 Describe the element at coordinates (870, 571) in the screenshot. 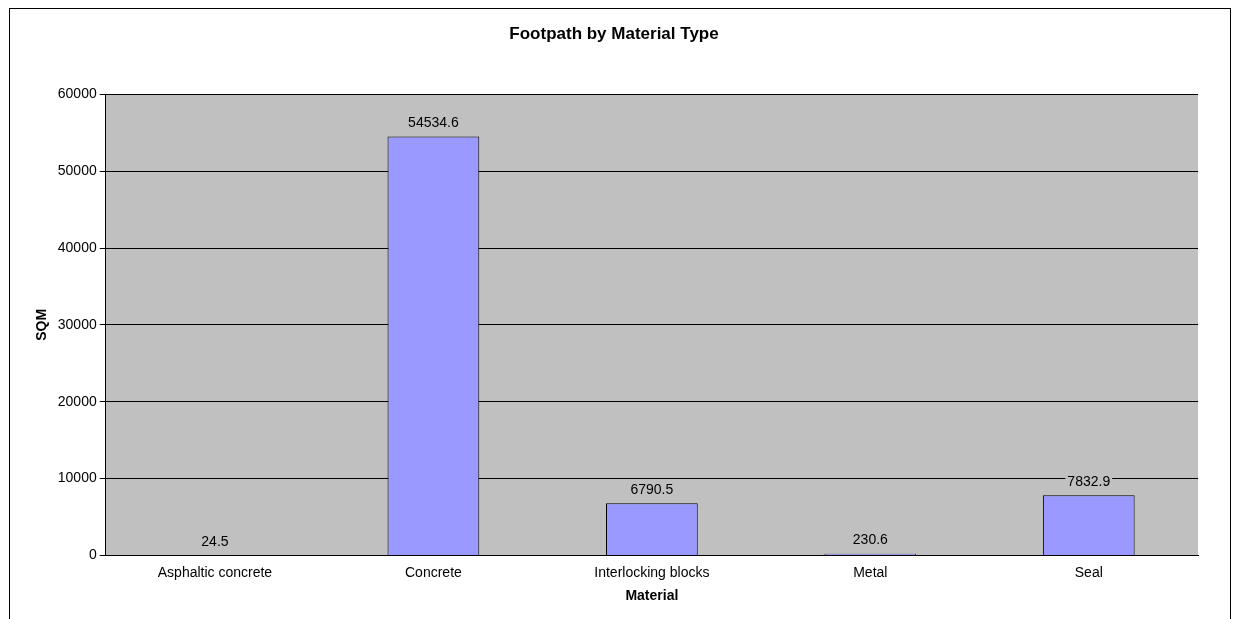

I see `x-tick-label: Metal` at that location.